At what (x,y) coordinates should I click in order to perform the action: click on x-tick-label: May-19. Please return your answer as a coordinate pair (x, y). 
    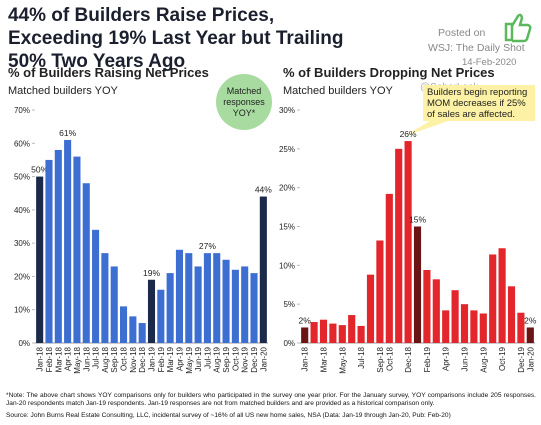
    Looking at the image, I should click on (189, 359).